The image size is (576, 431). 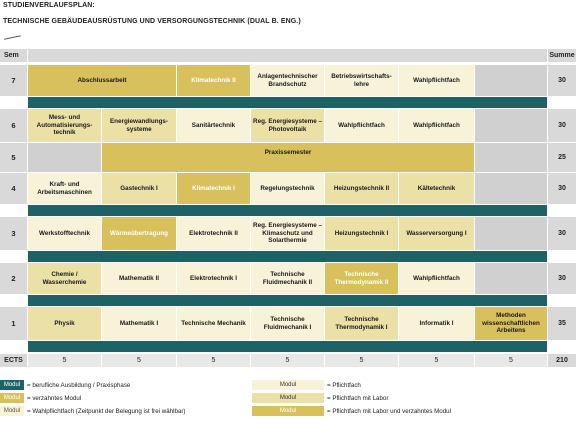 What do you see at coordinates (358, 398) in the screenshot?
I see `legend-text: = Pflichtfach mit Labor` at bounding box center [358, 398].